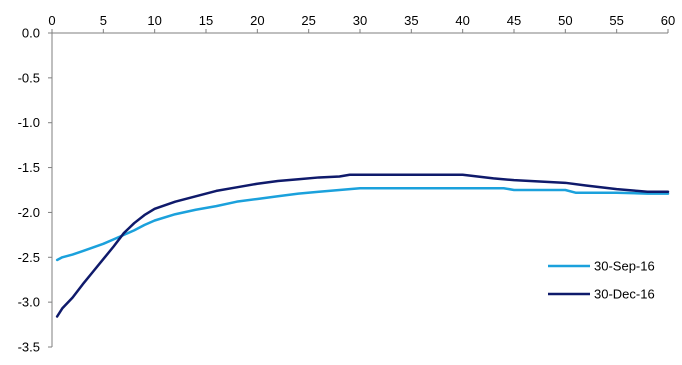 The height and width of the screenshot is (365, 682). What do you see at coordinates (624, 266) in the screenshot?
I see `legend-label-1: 30-Sep-16` at bounding box center [624, 266].